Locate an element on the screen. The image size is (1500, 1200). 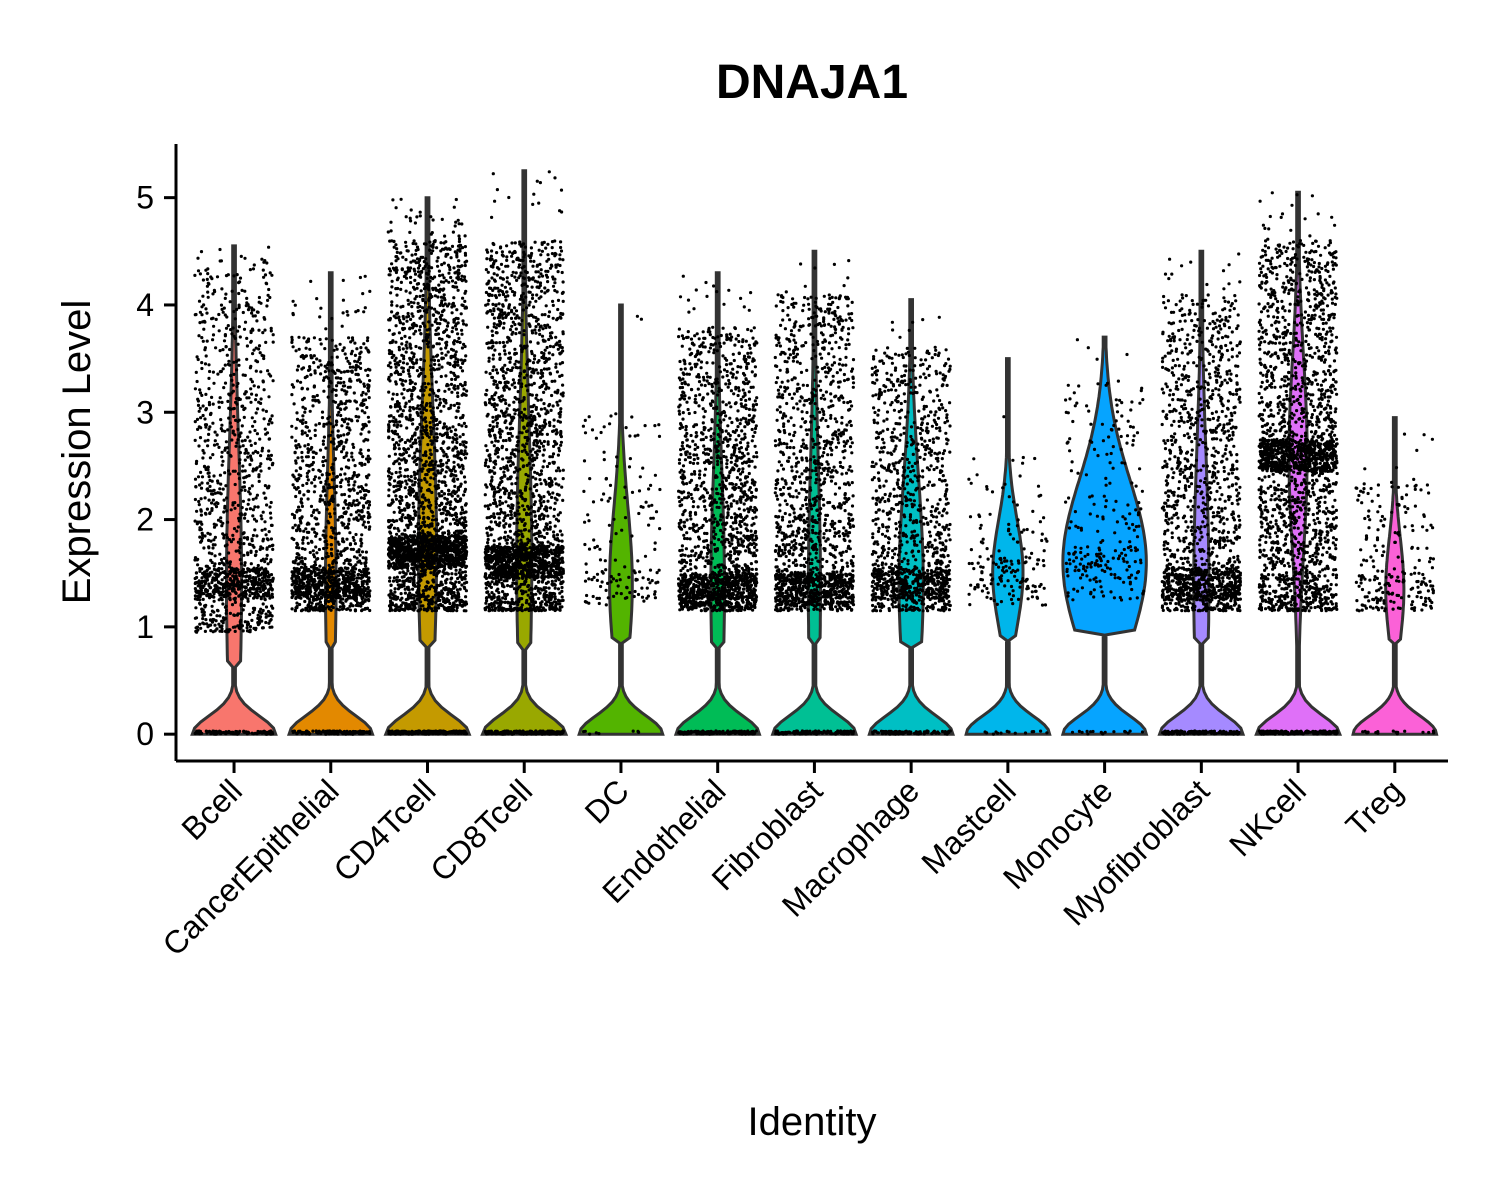
violin-dc is located at coordinates (621, 519).